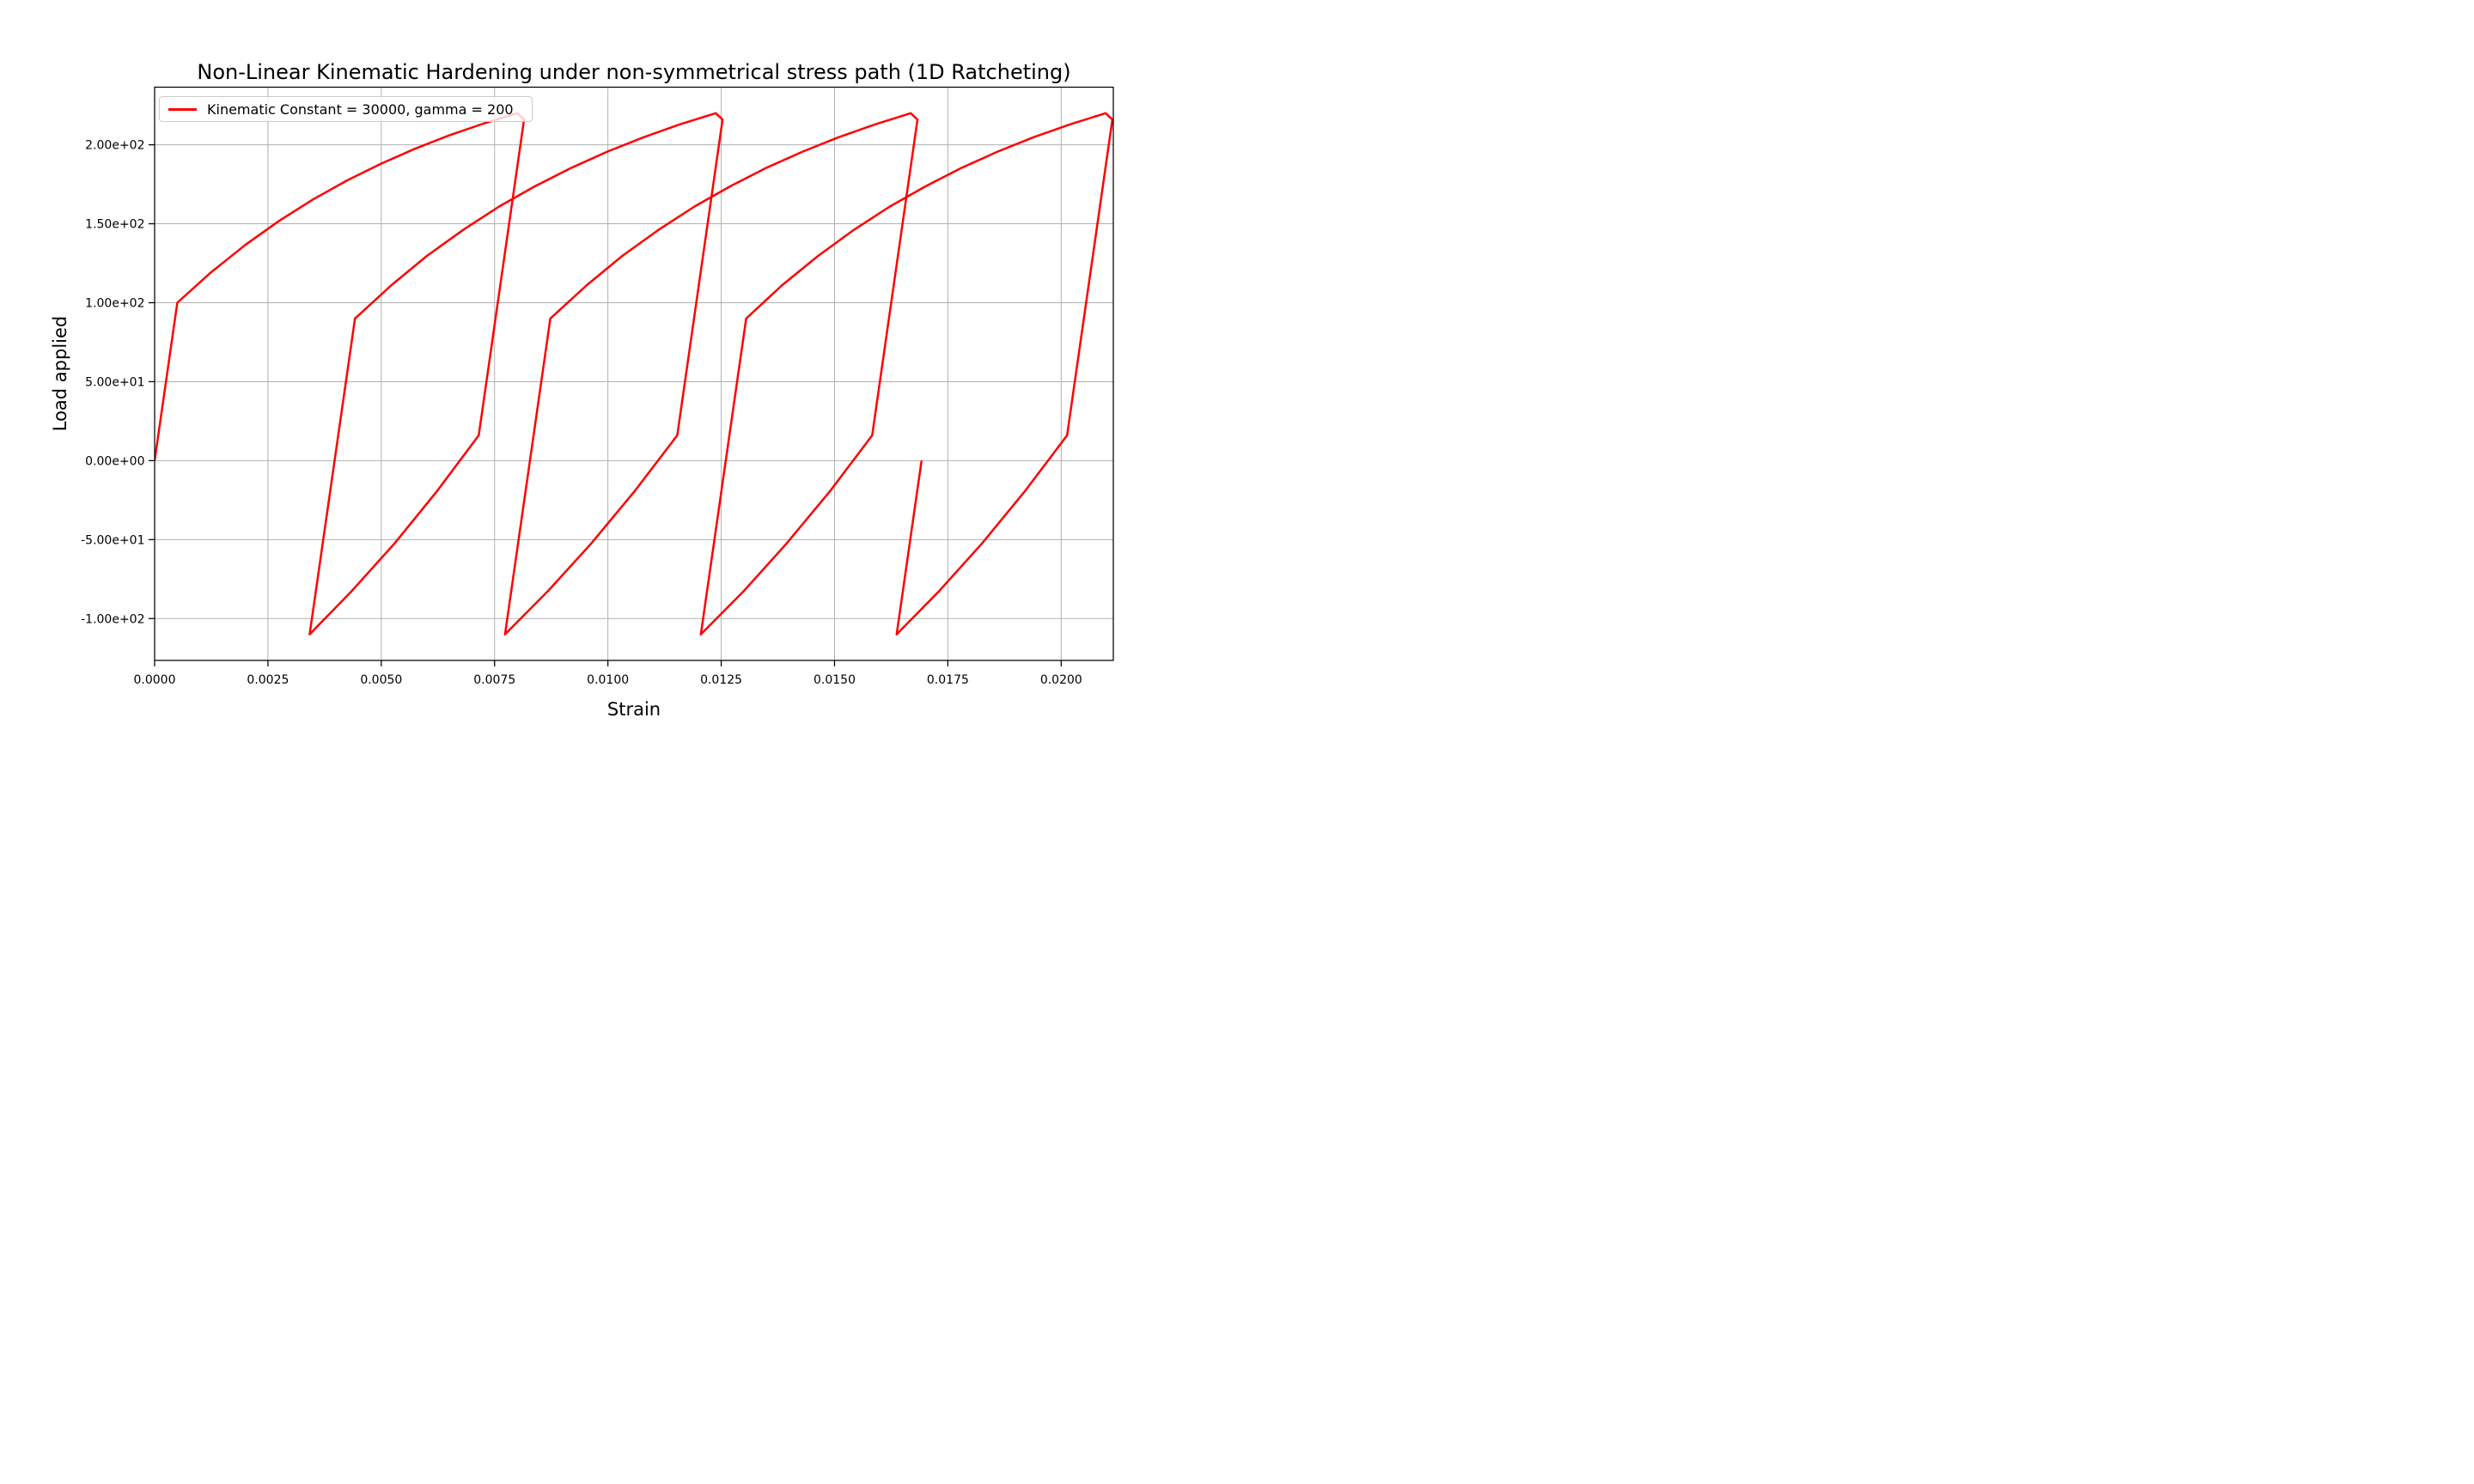 The height and width of the screenshot is (1484, 2474). What do you see at coordinates (114, 225) in the screenshot?
I see `y-tick-label: 1.50e+02` at bounding box center [114, 225].